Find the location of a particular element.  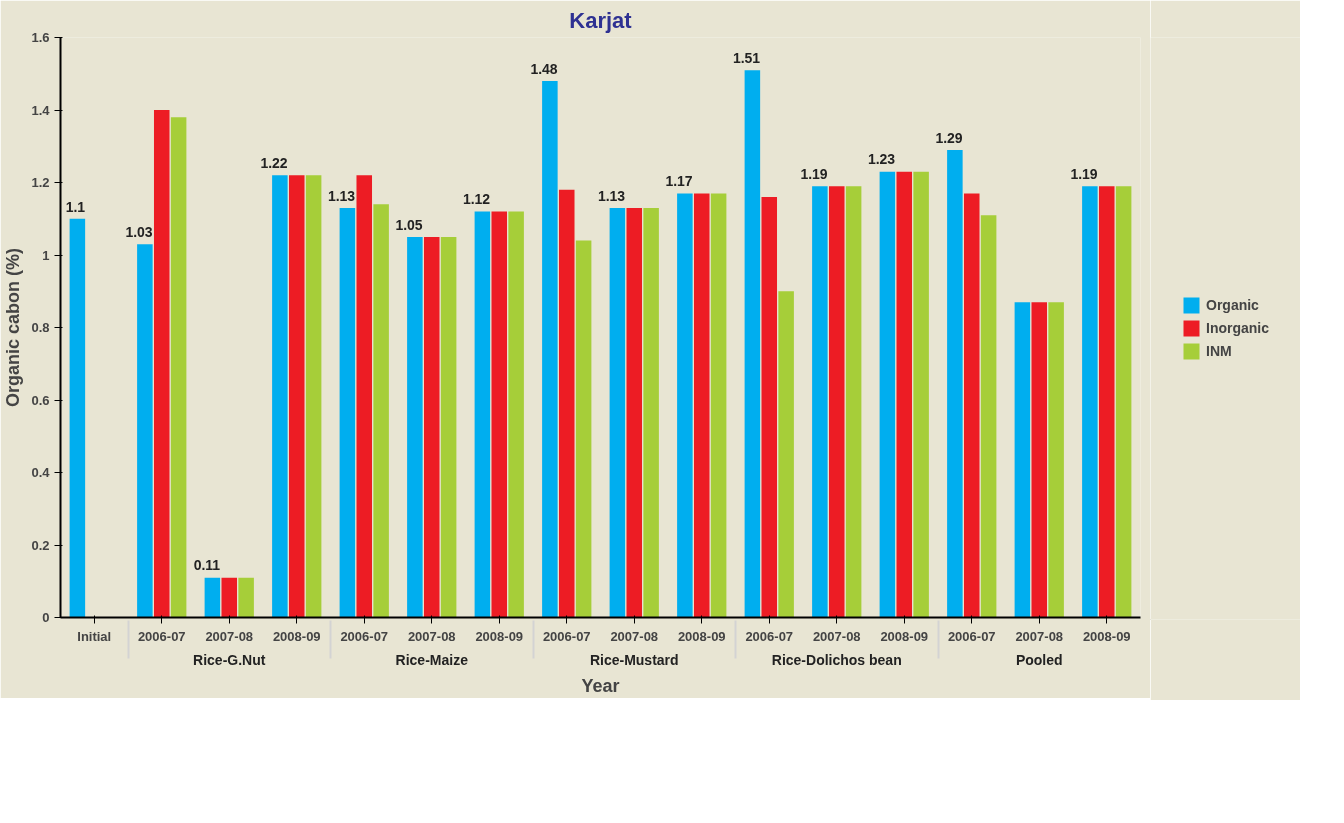

text: Rice-Dolichos bean is located at coordinates (836, 659).